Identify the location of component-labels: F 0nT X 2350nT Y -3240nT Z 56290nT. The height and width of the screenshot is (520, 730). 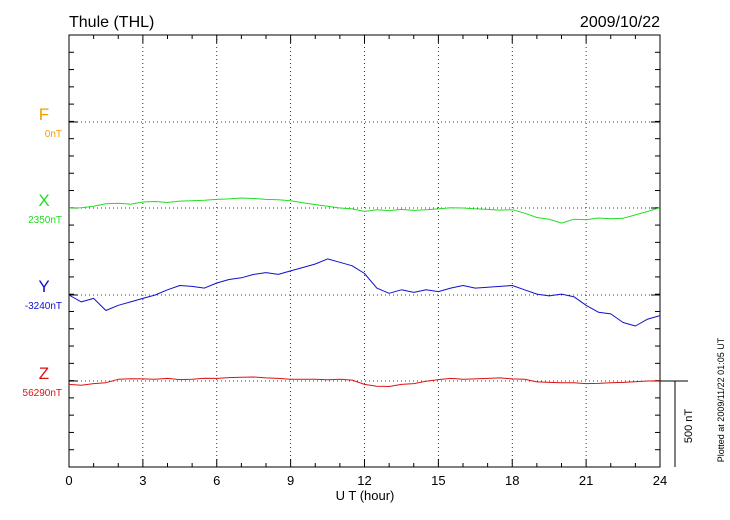
(42, 252).